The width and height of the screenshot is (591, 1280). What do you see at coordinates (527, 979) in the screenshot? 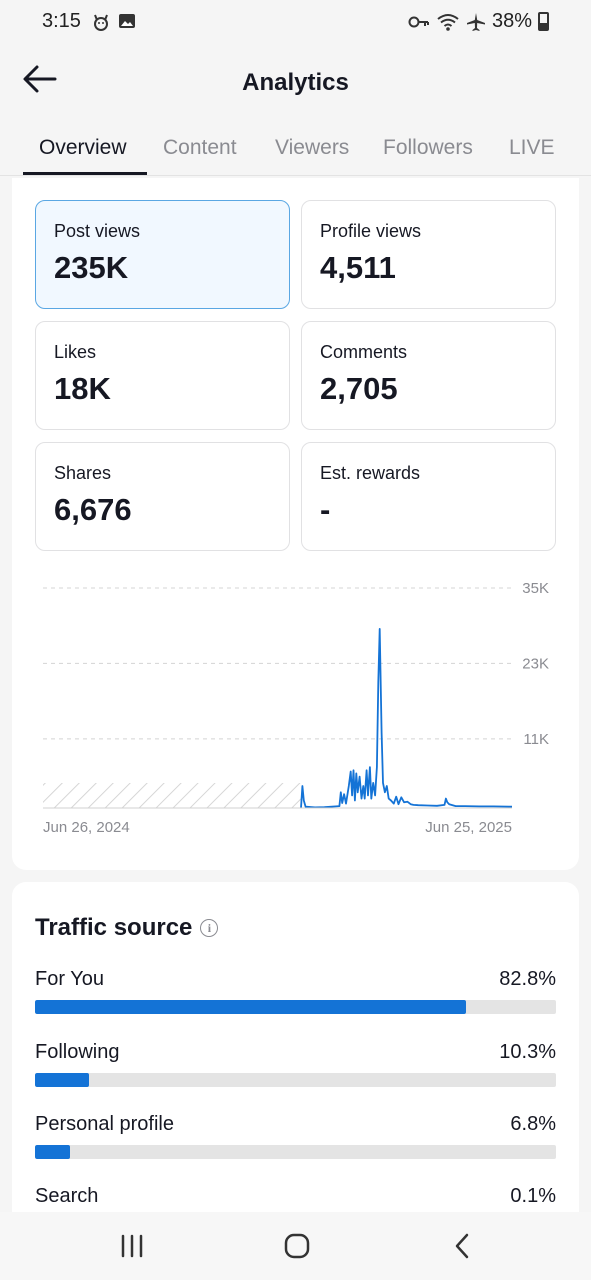
I see `traffic-value: 82.8%` at bounding box center [527, 979].